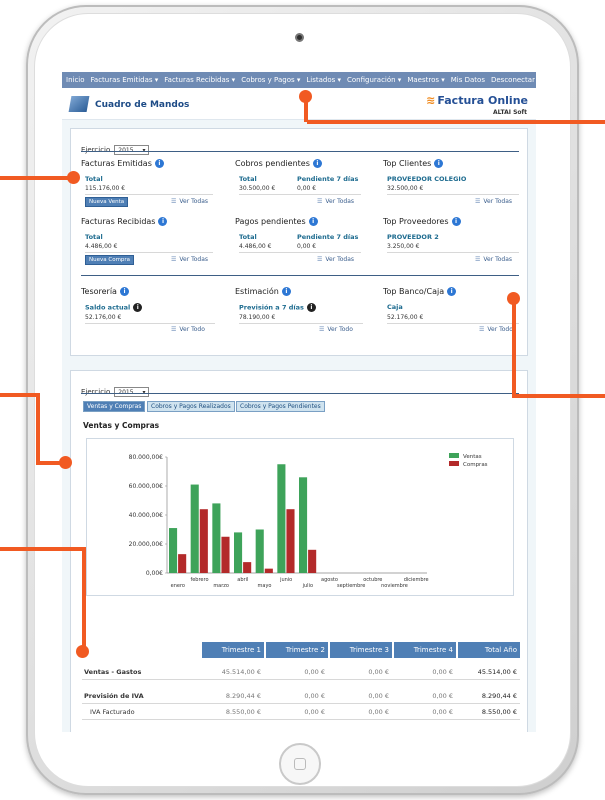  What do you see at coordinates (307, 586) in the screenshot?
I see `x-tick-label: julio` at bounding box center [307, 586].